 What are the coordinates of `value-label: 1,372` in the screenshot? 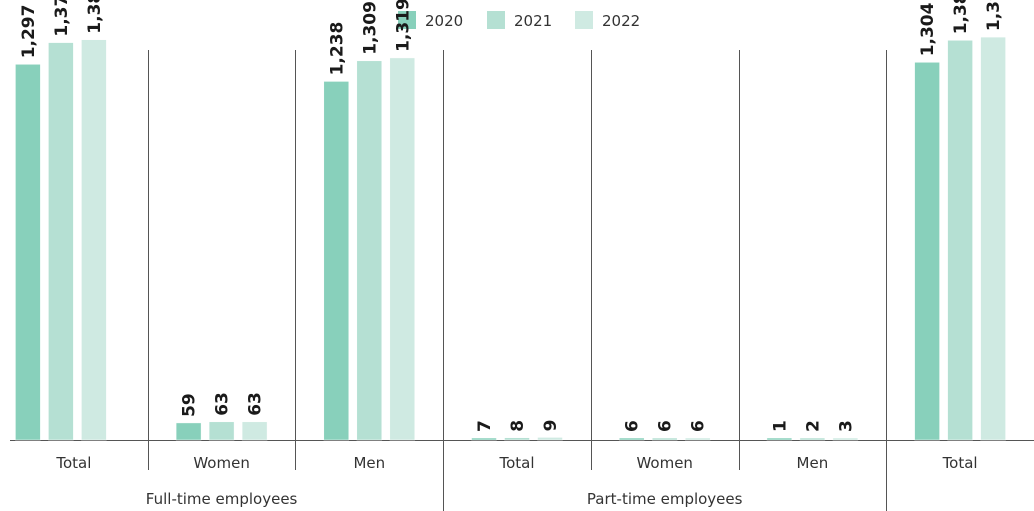 It's located at (62, 18).